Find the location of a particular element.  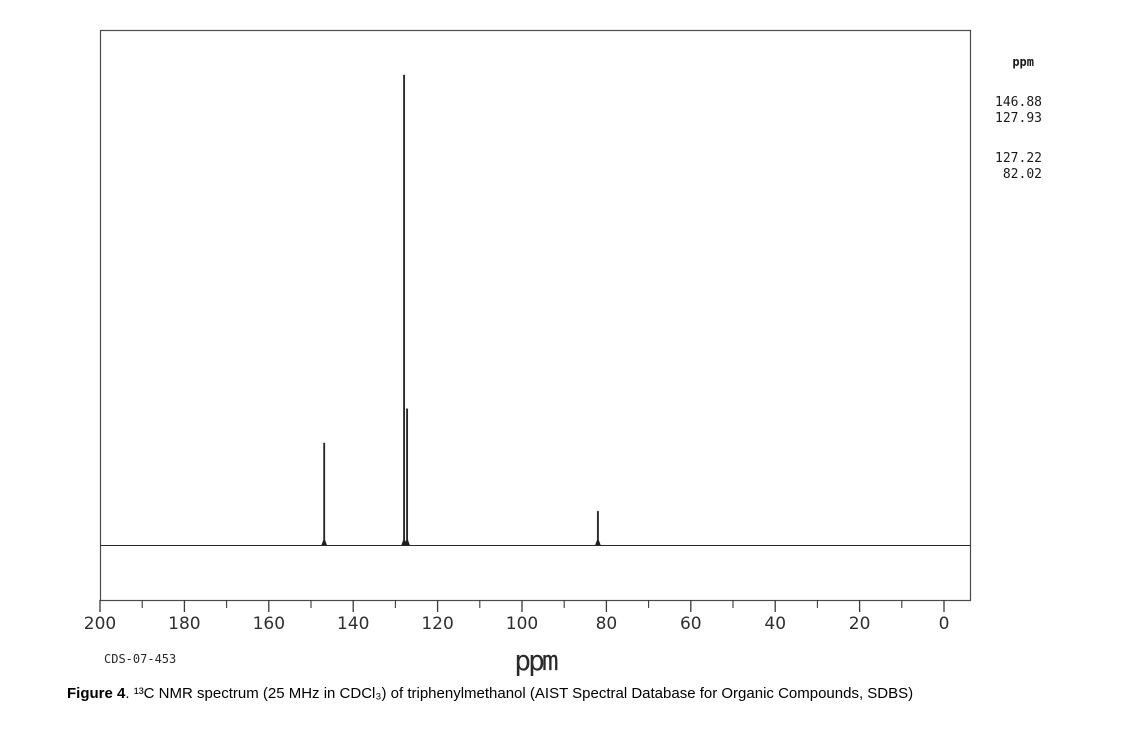

peak-list-header: ppm is located at coordinates (1023, 62).